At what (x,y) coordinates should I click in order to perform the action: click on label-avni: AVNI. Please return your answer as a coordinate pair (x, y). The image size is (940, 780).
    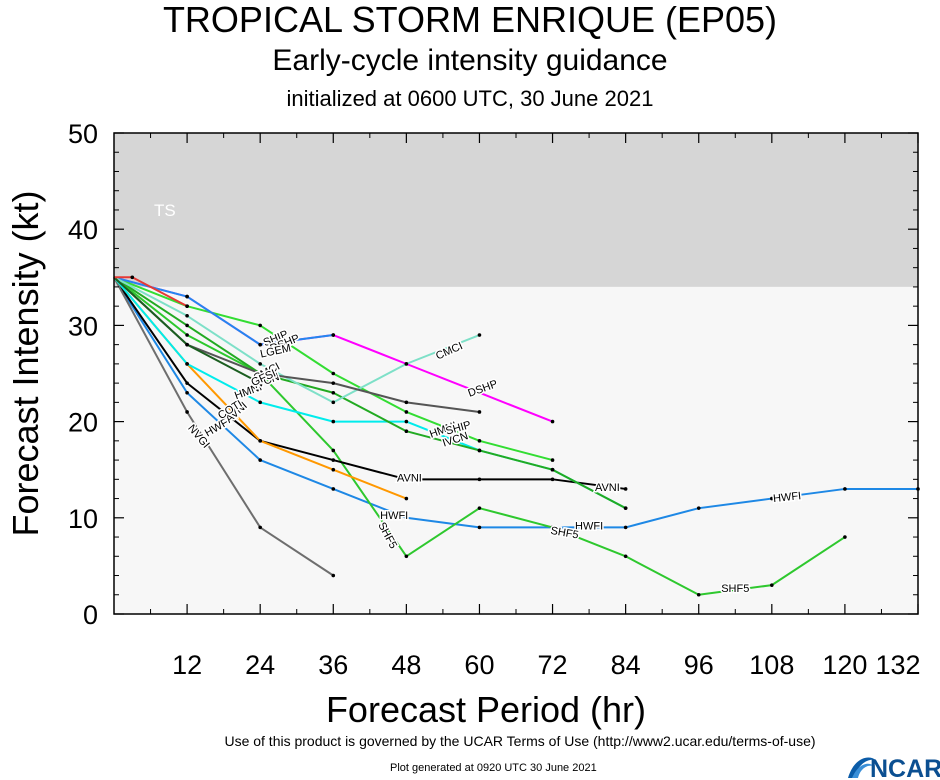
    Looking at the image, I should click on (409, 478).